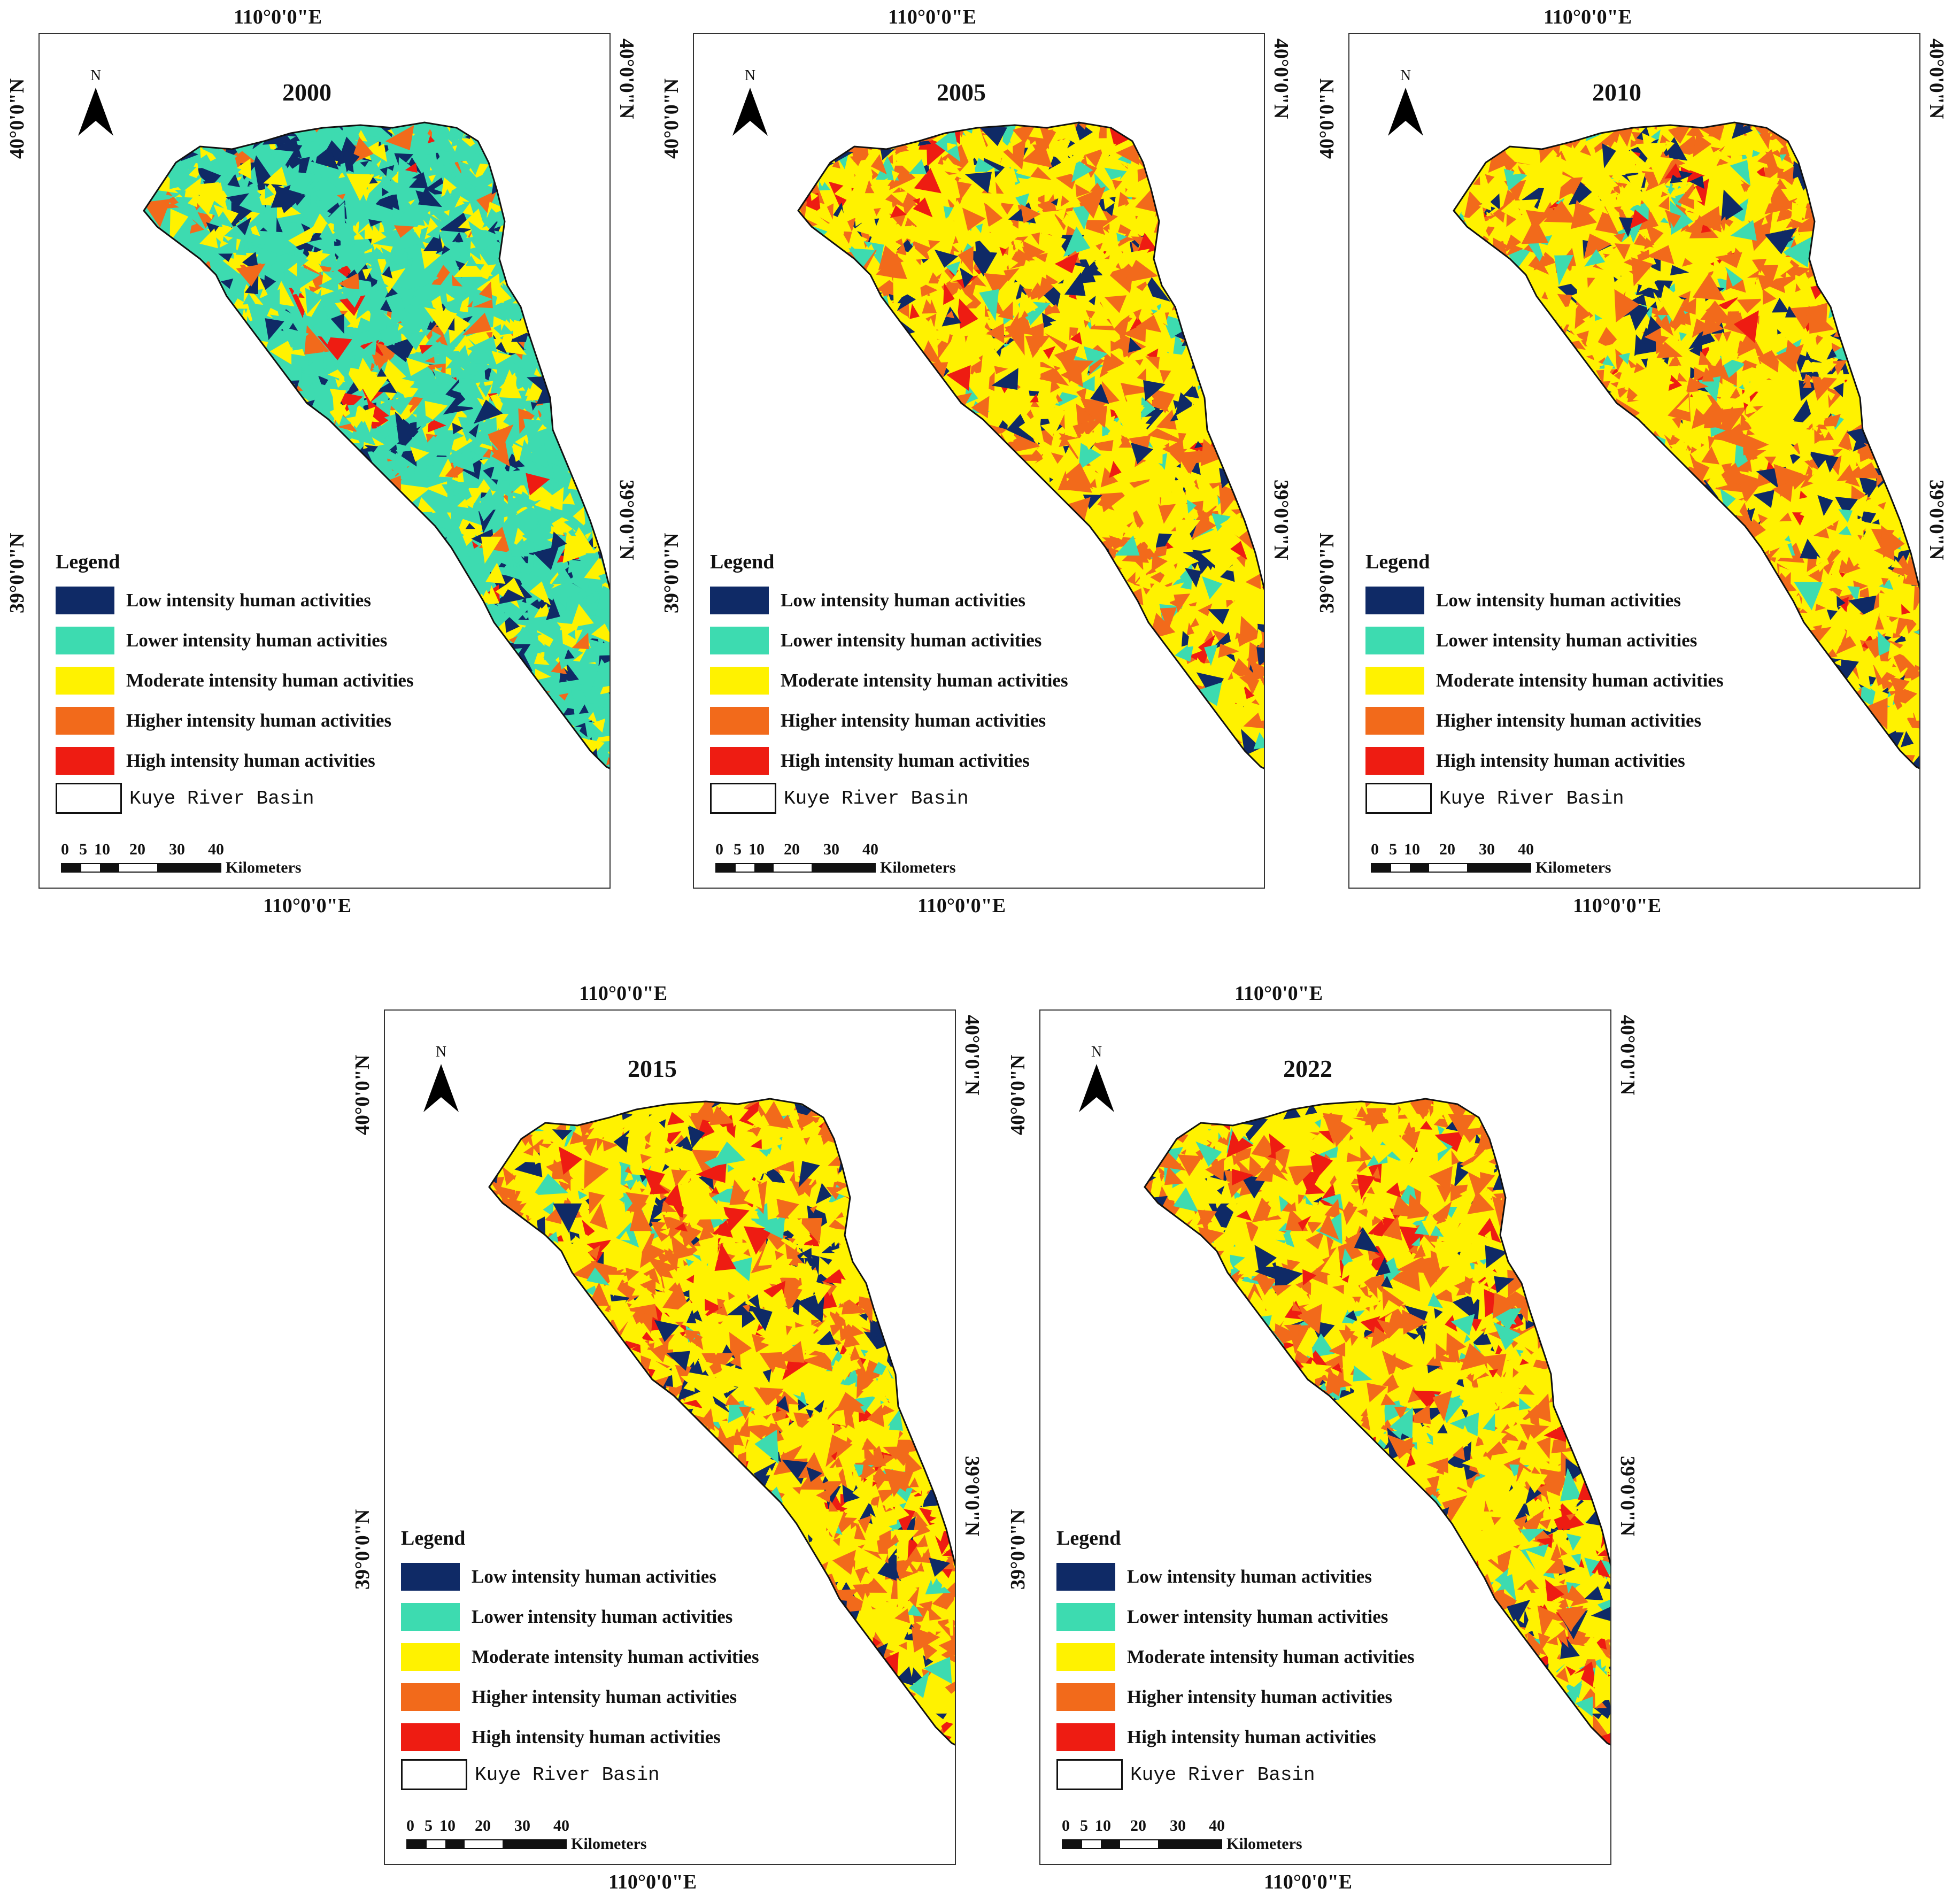 This screenshot has width=1960, height=1904. What do you see at coordinates (594, 1576) in the screenshot?
I see `legend-label: Low intensity human activities` at bounding box center [594, 1576].